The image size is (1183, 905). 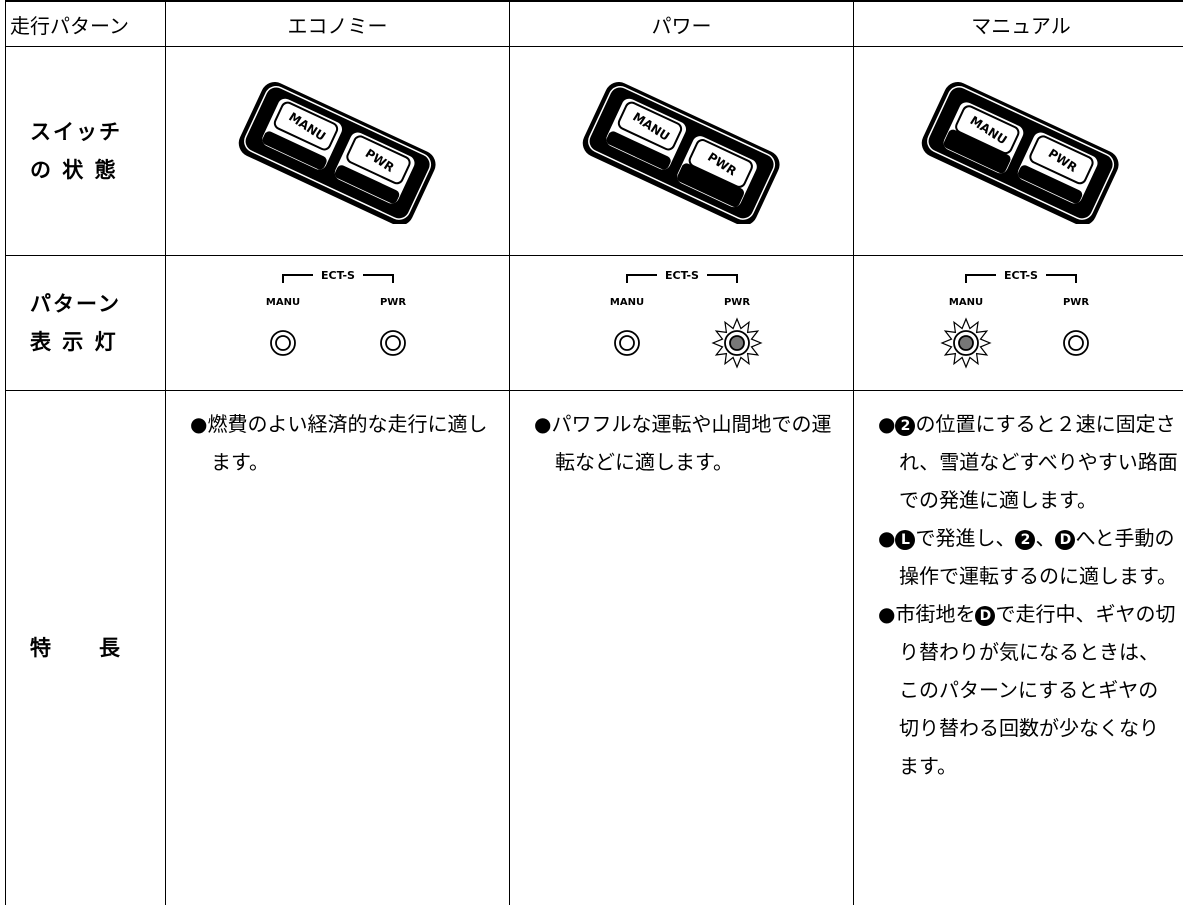 What do you see at coordinates (86, 24) in the screenshot?
I see `header-cell: 走行パターン` at bounding box center [86, 24].